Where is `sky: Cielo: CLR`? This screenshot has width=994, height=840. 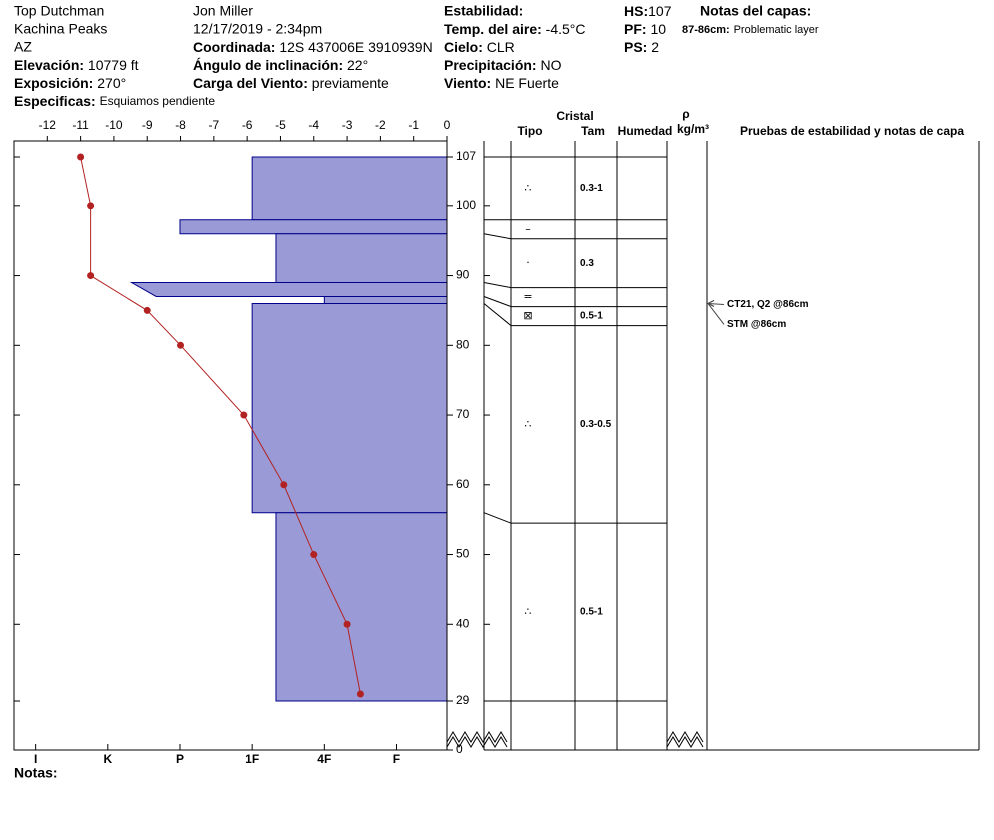 sky: Cielo: CLR is located at coordinates (479, 47).